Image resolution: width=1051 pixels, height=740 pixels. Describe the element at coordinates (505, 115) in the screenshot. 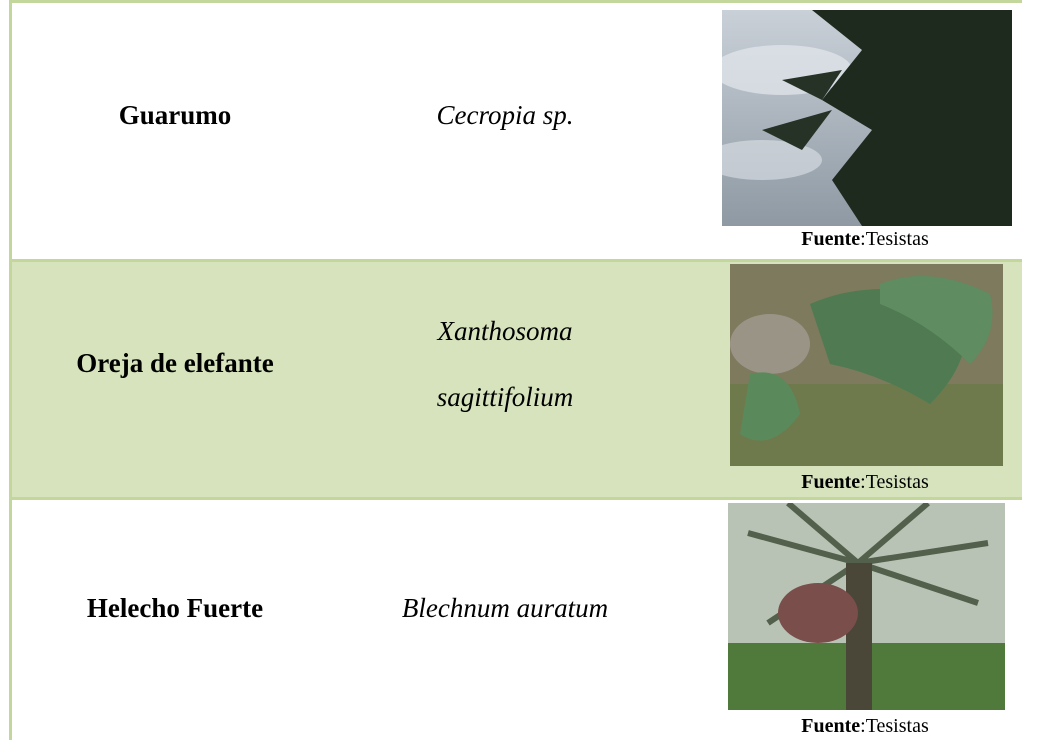

I see `scientific-name: Cecropia sp.` at that location.